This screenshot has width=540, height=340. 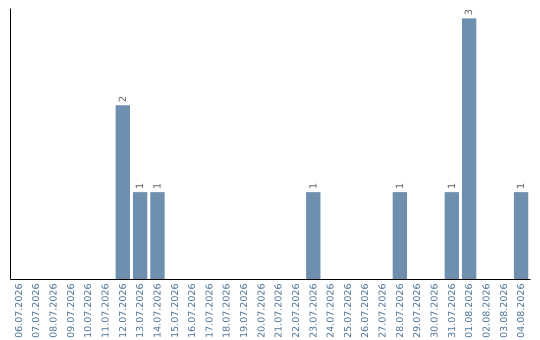 I want to click on x-tick-label: 29.07.2026, so click(x=418, y=311).